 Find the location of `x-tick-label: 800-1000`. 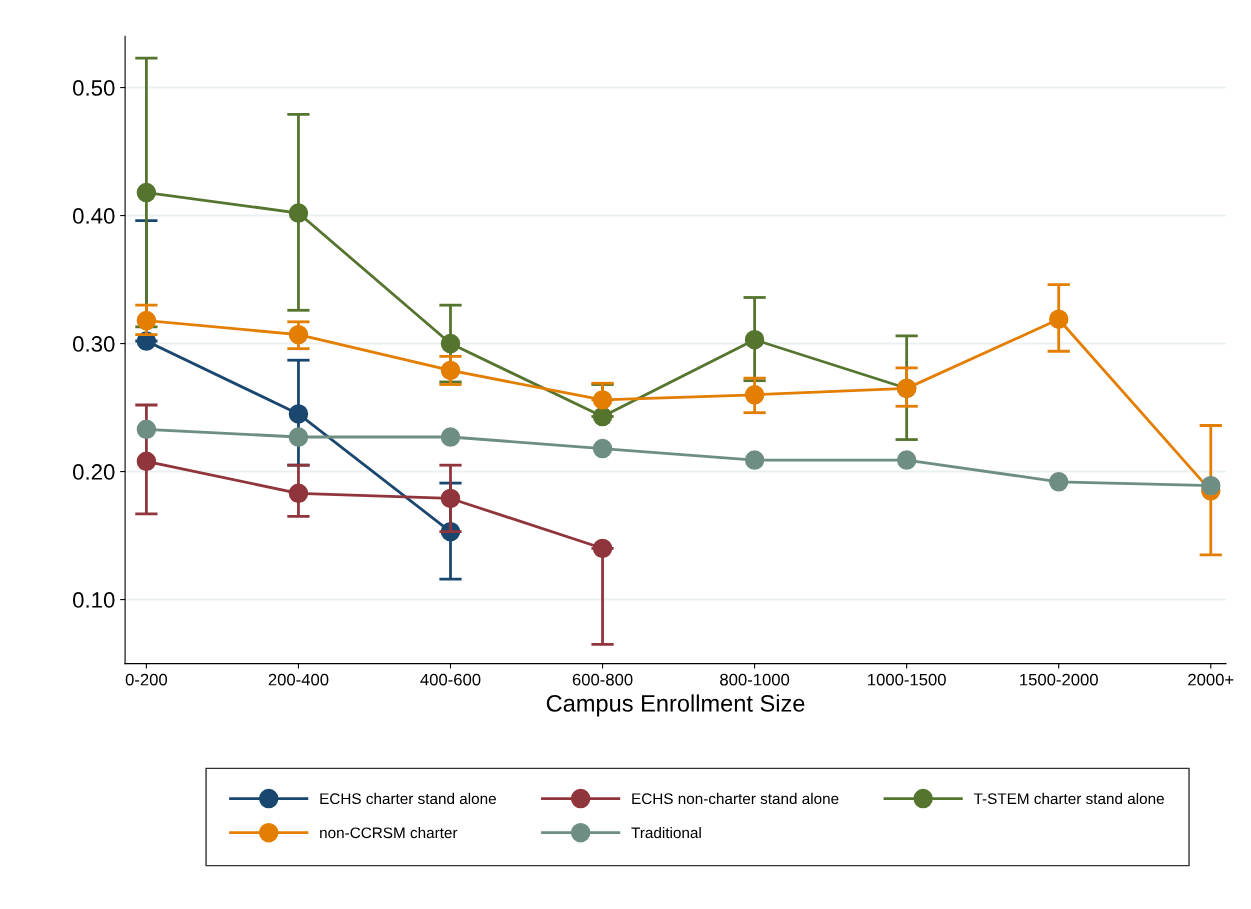

x-tick-label: 800-1000 is located at coordinates (755, 679).